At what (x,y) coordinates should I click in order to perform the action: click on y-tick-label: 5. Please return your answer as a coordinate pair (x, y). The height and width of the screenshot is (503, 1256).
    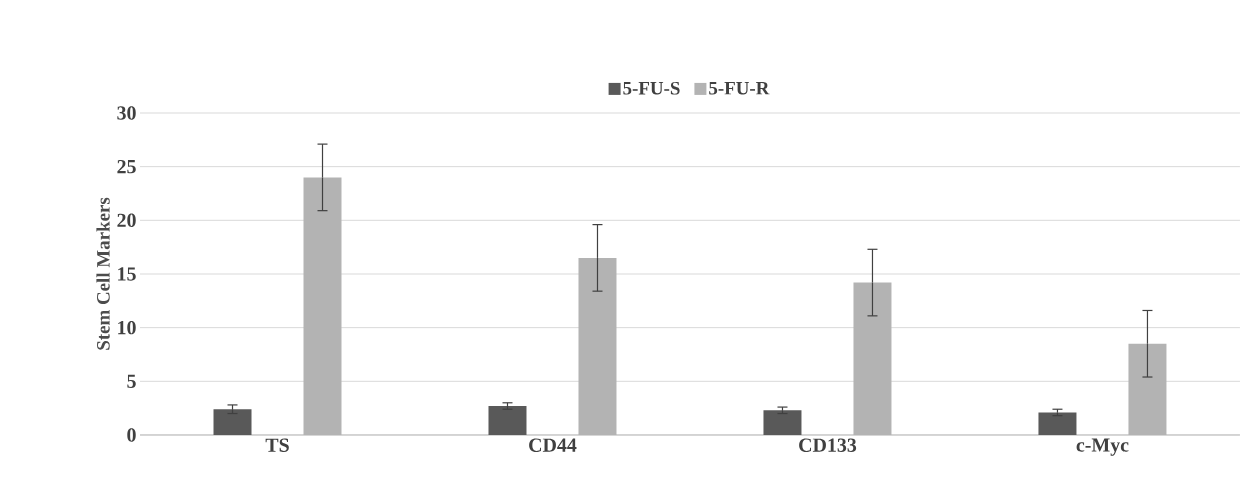
    Looking at the image, I should click on (131, 381).